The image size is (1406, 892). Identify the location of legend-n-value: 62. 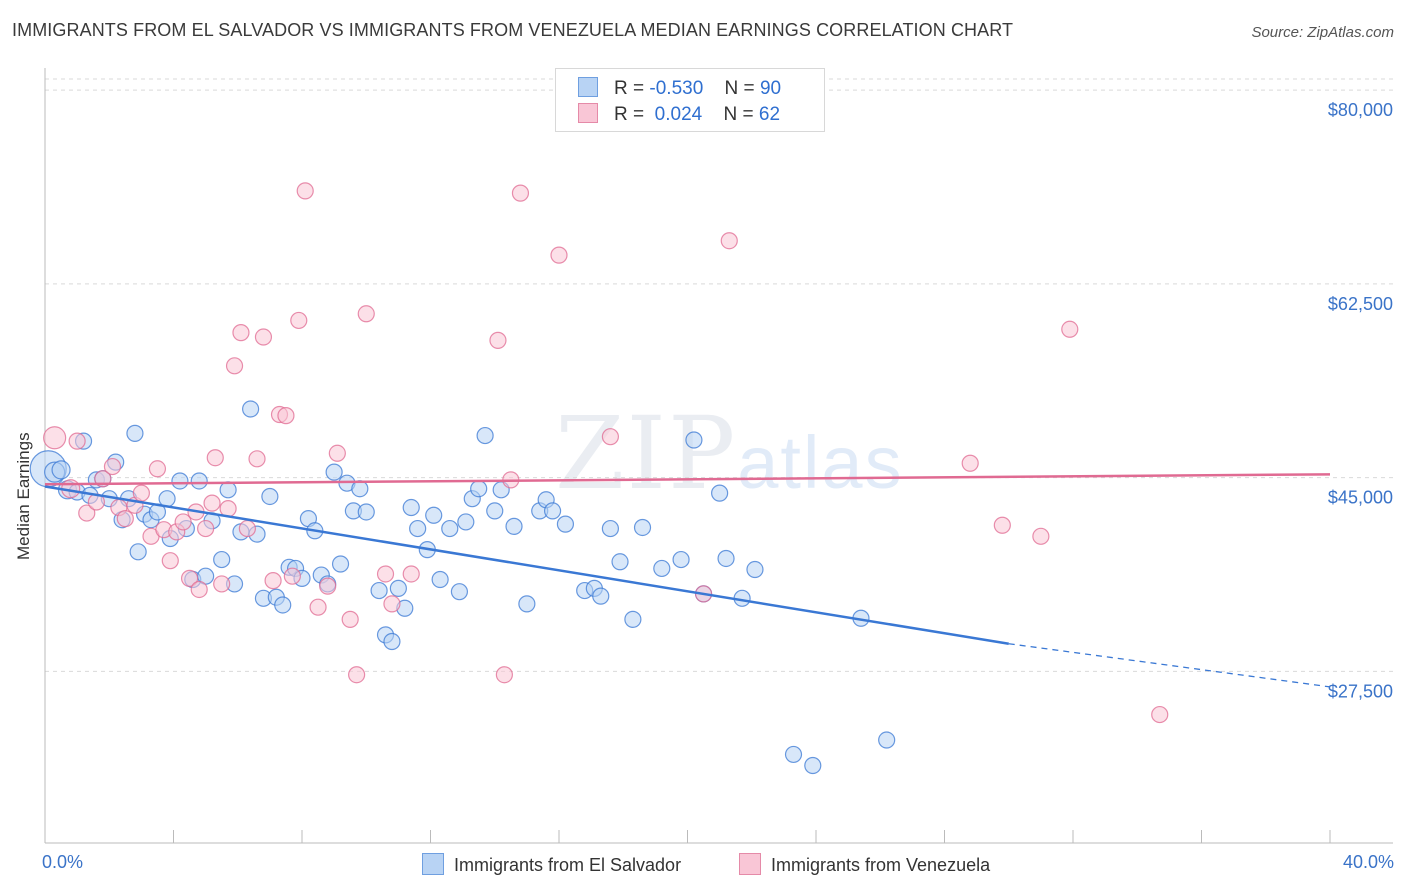
(769, 114).